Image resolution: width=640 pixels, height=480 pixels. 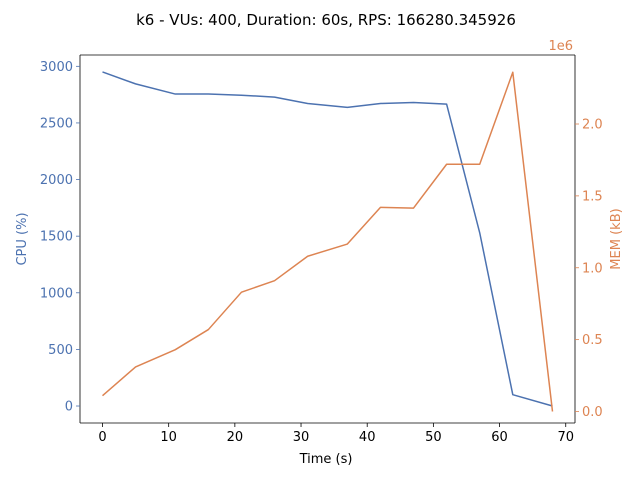 I want to click on y-left-tick-label: 1000, so click(x=56, y=293).